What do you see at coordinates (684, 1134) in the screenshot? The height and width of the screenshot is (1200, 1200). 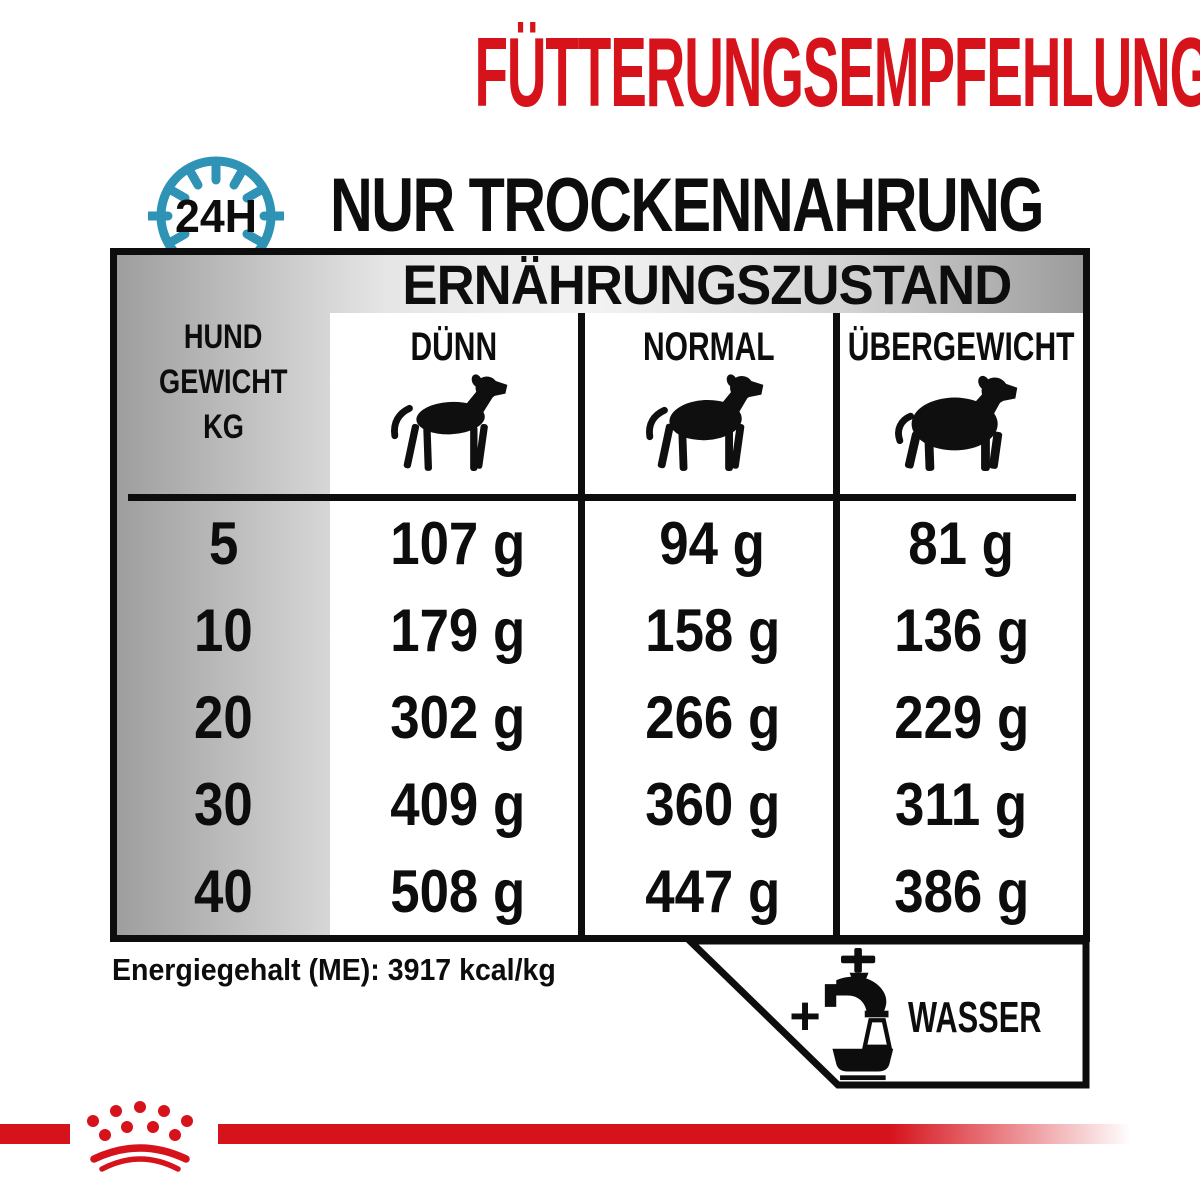 I see `footer-red-bar-right` at bounding box center [684, 1134].